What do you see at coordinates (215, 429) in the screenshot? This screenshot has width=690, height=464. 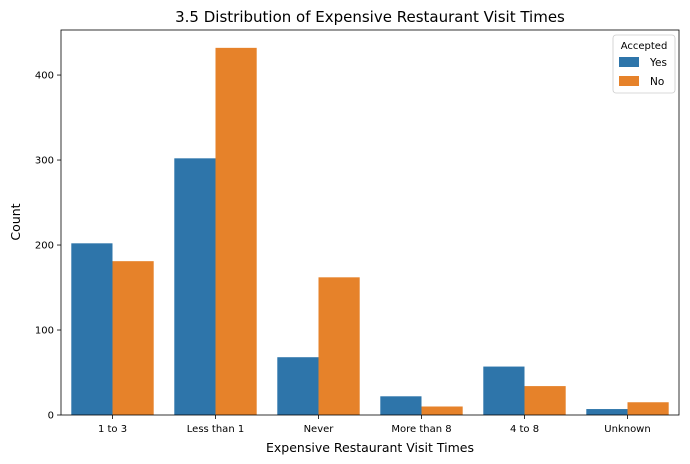 I see `x-tick-label: Less than 1` at bounding box center [215, 429].